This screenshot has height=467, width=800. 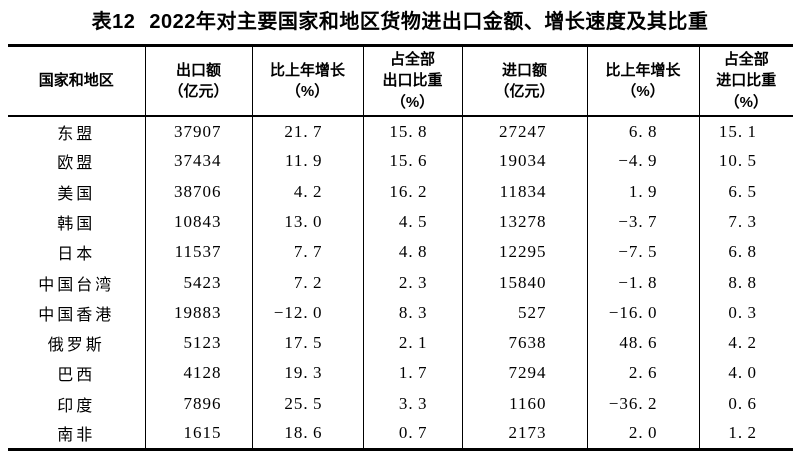 I want to click on cell-export-growth: −12. 0, so click(x=308, y=312).